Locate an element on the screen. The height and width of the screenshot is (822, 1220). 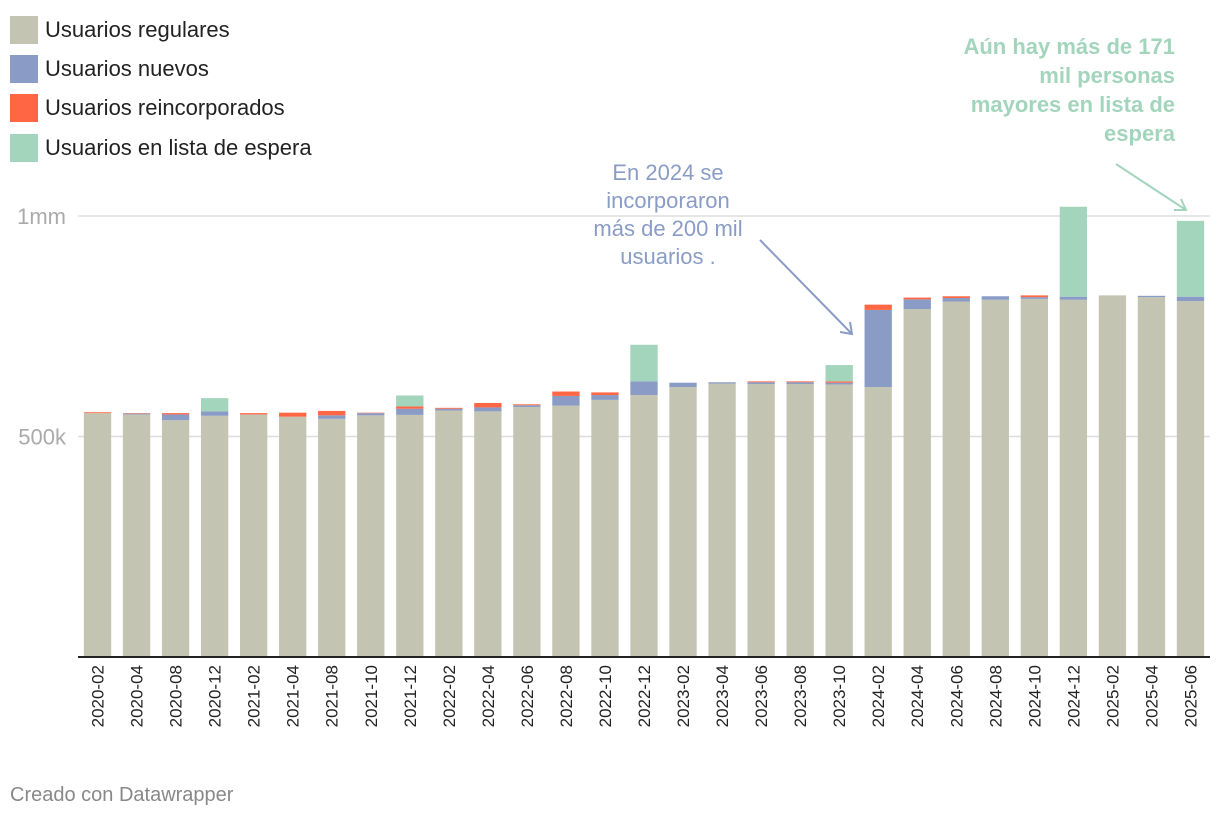
bar-2023-02-s1 is located at coordinates (683, 385).